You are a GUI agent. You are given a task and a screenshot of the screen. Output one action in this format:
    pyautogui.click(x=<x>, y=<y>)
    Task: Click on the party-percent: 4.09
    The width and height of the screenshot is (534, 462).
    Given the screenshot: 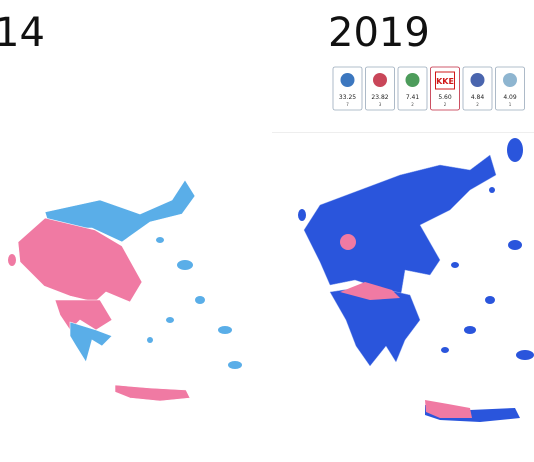 What is the action you would take?
    pyautogui.click(x=510, y=97)
    